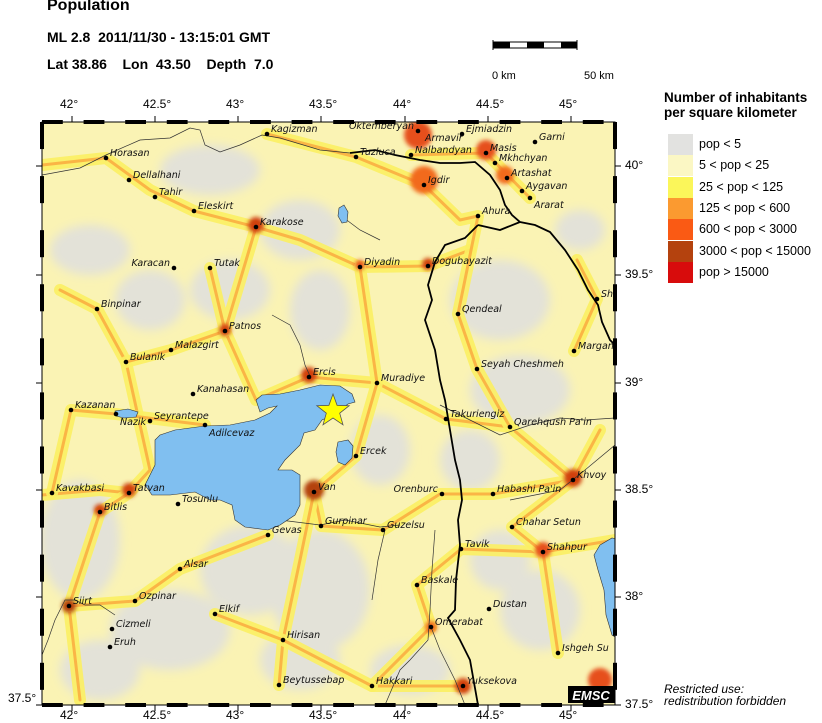 This screenshot has width=822, height=723. Describe the element at coordinates (528, 174) in the screenshot. I see `city: Artashat` at that location.